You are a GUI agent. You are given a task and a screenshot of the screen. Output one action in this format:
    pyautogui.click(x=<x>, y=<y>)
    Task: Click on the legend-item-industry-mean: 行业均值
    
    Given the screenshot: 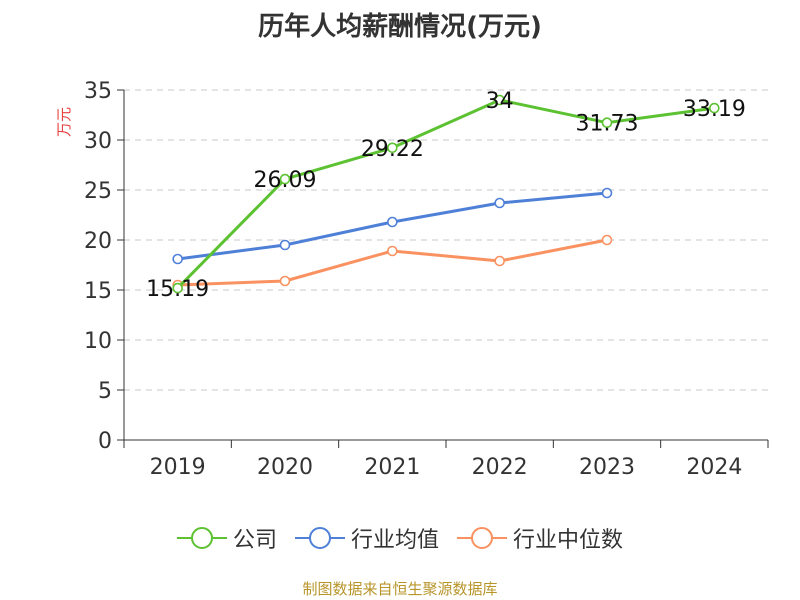 What is the action you would take?
    pyautogui.click(x=366, y=538)
    